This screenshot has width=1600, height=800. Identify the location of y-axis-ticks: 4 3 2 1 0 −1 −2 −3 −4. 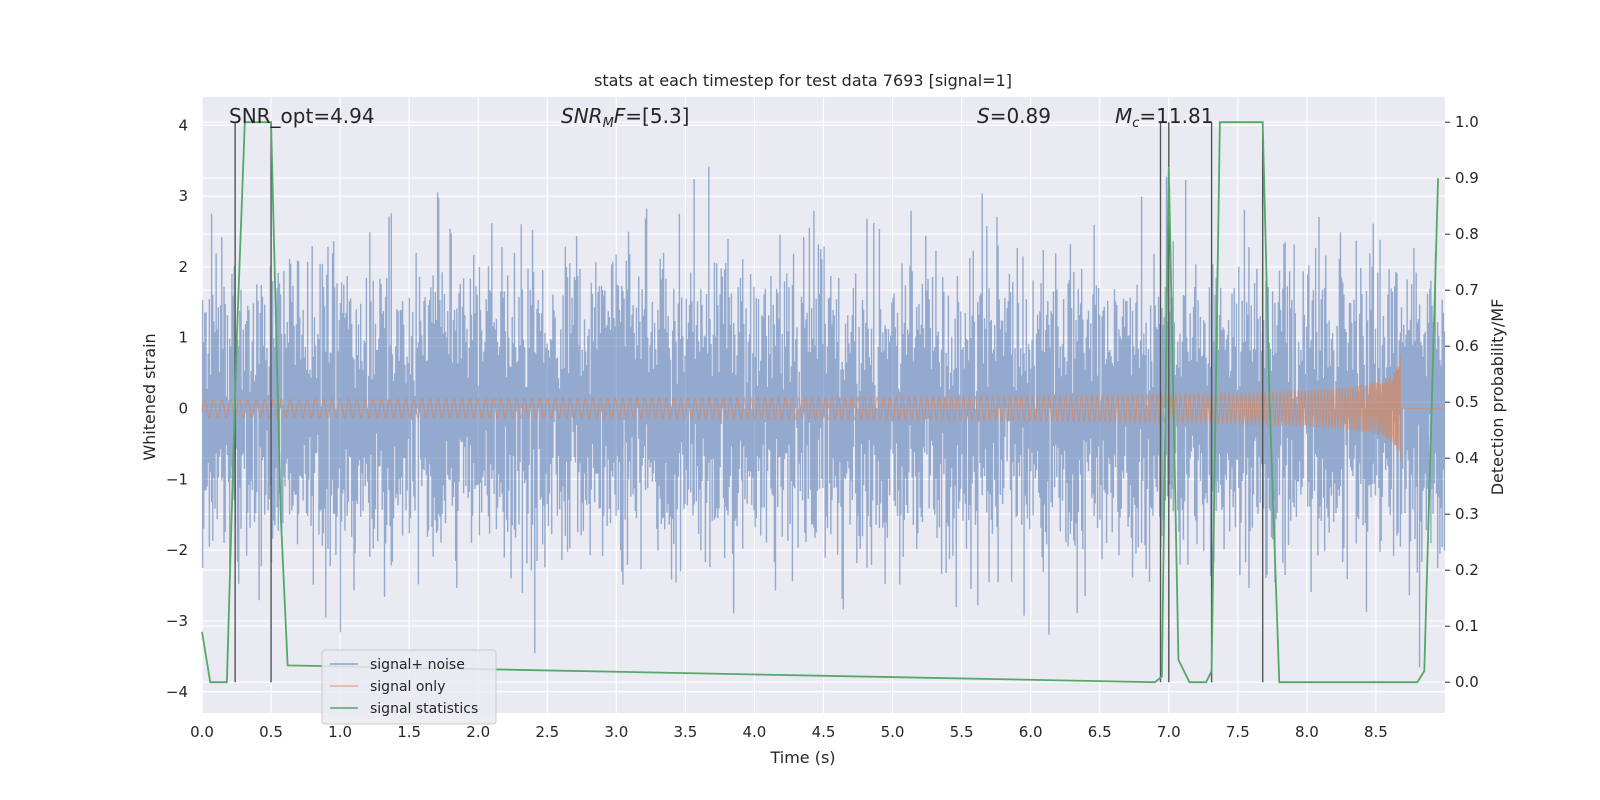
(177, 408).